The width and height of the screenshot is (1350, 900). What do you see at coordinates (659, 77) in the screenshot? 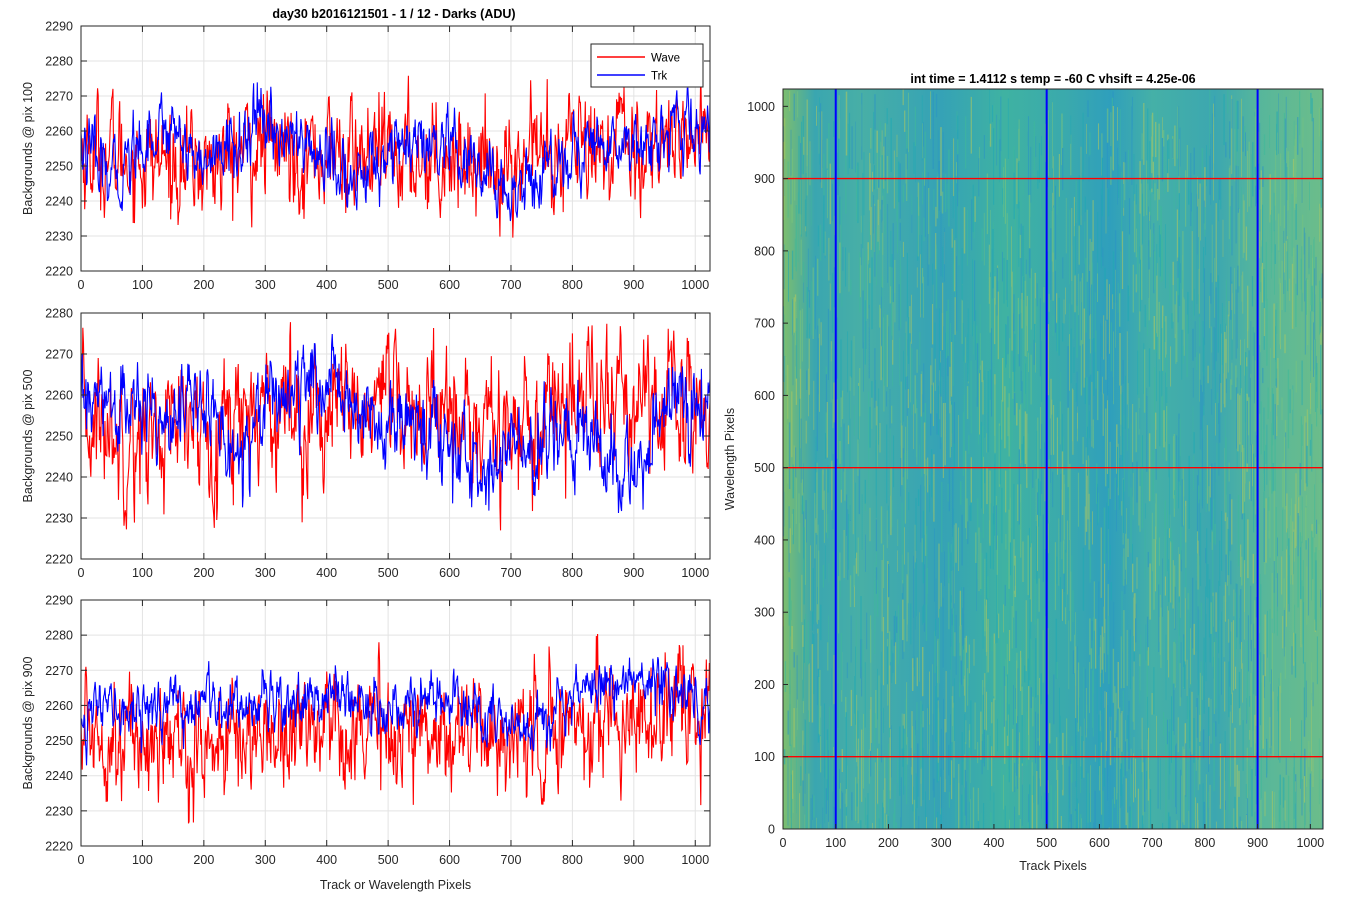
I see `legend-label-trk: Trk` at bounding box center [659, 77].